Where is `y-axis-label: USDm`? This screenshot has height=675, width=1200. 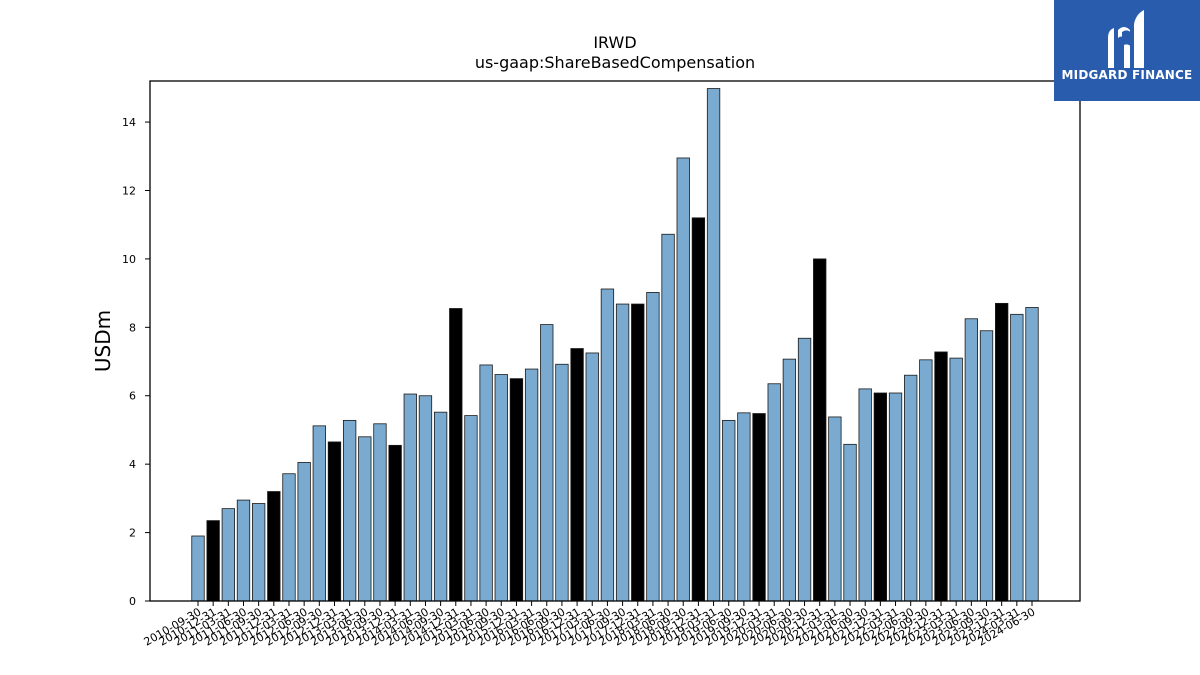 y-axis-label: USDm is located at coordinates (103, 341).